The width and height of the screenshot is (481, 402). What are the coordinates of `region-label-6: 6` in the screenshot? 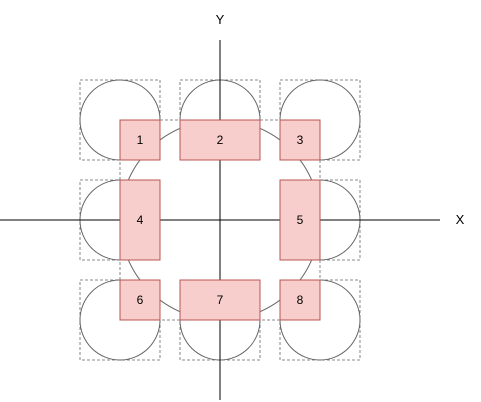 It's located at (140, 300).